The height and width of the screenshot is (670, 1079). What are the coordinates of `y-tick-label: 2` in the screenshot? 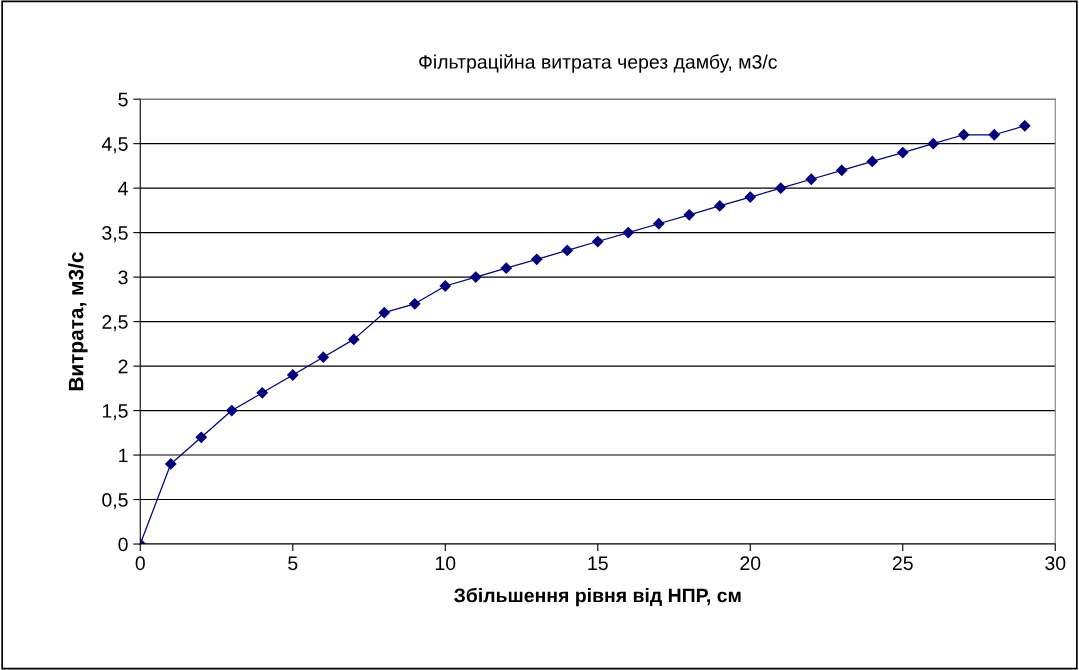 It's located at (123, 366).